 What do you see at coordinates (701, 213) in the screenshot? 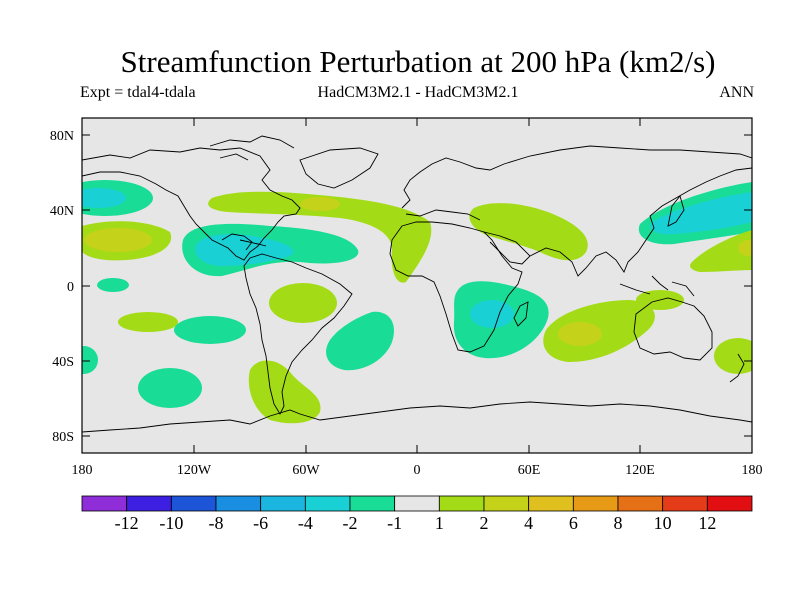
I see `anomaly-nw-pacific-neg-core` at bounding box center [701, 213].